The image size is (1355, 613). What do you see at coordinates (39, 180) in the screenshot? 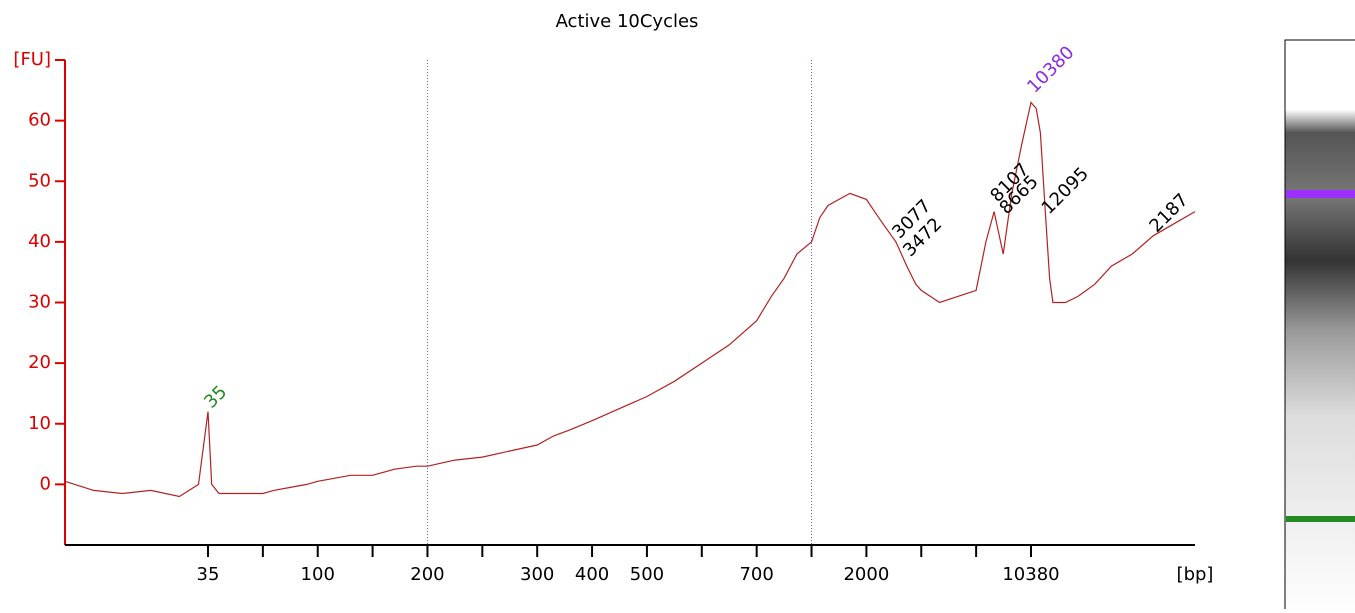
I see `y-tick-label: 50` at bounding box center [39, 180].